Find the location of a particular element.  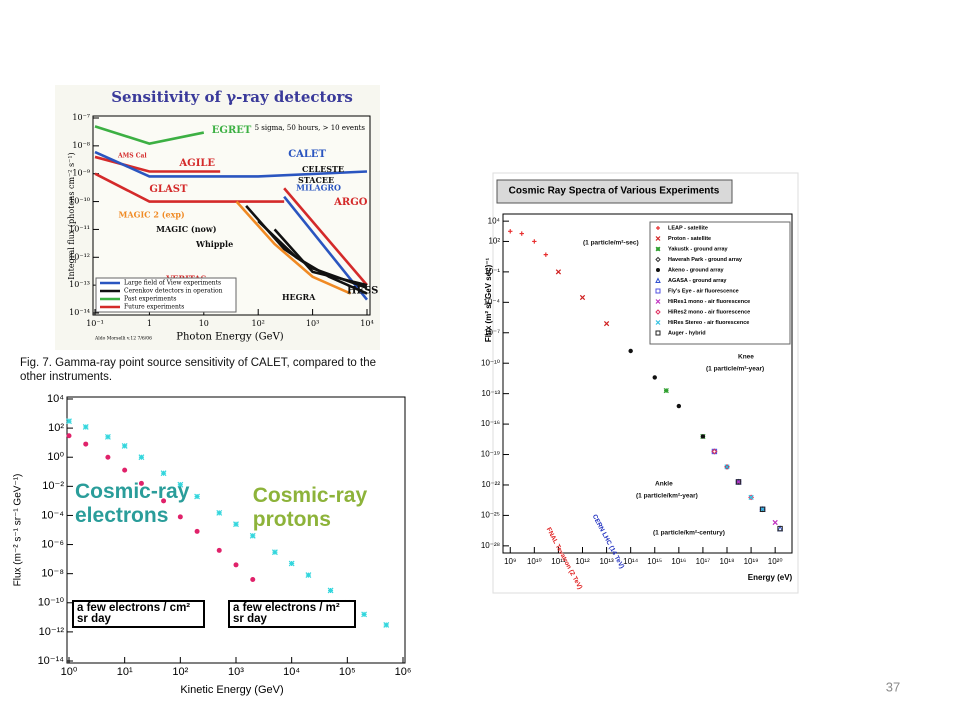

credit: Aldo Morselli v.12 7/6/06 is located at coordinates (123, 339).